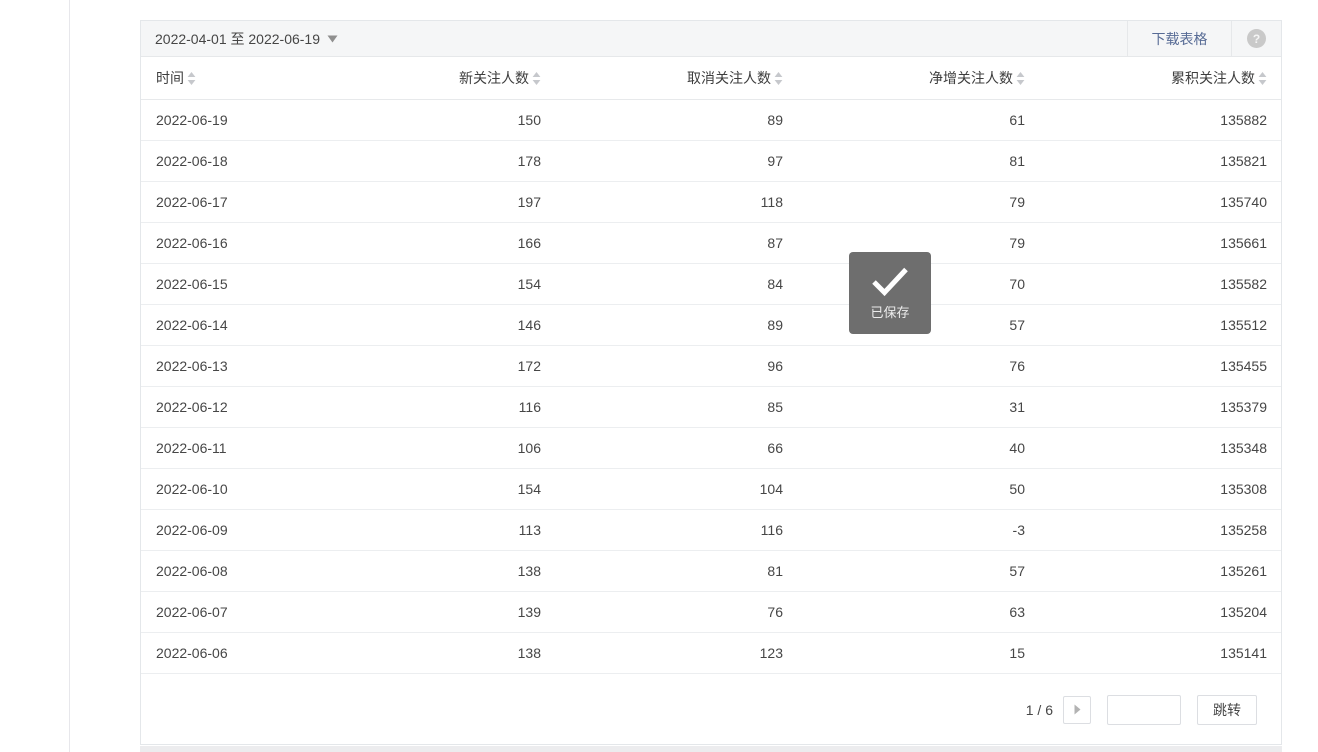  Describe the element at coordinates (711, 325) in the screenshot. I see `table-row: 2022-06-14 146 89 57 135512` at that location.